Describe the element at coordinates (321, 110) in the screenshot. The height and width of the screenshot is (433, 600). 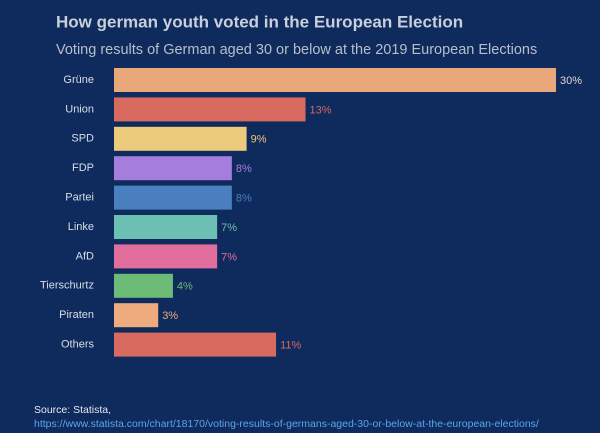
I see `value-label: 13%` at that location.